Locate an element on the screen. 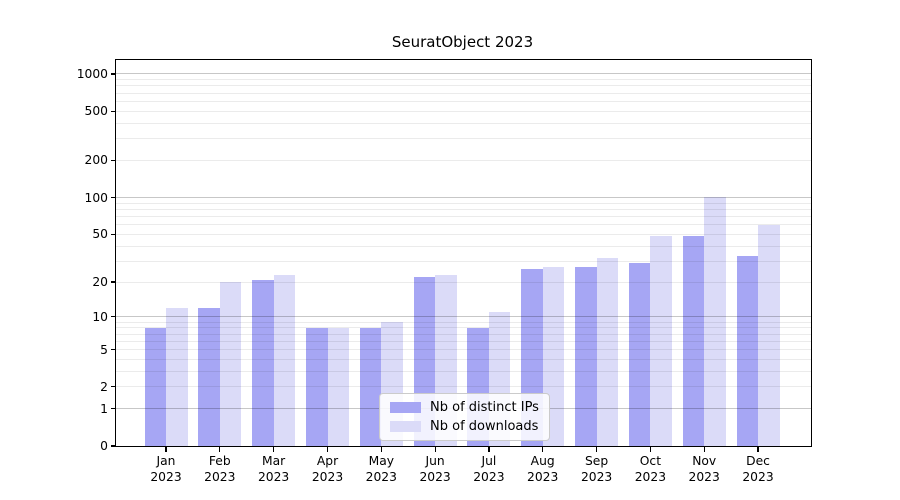 The width and height of the screenshot is (900, 500). x-tick-aug is located at coordinates (543, 449).